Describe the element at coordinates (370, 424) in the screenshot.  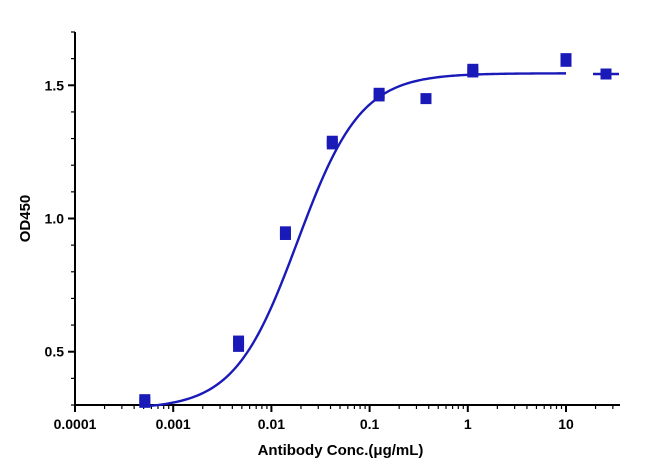
I see `x-tick-label: 0.1` at that location.